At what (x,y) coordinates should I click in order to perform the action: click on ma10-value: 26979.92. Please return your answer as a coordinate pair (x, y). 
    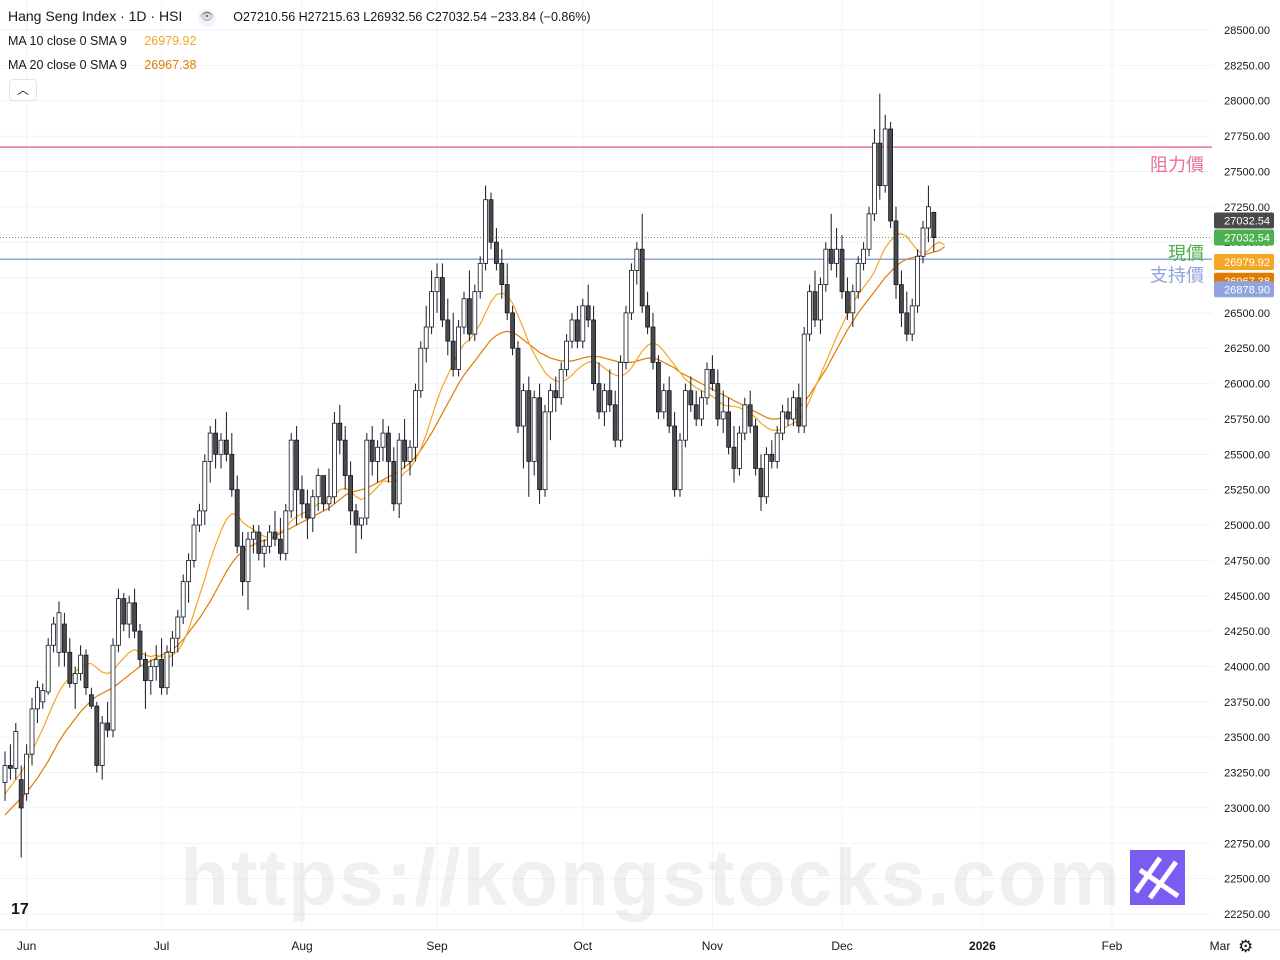
    Looking at the image, I should click on (170, 41).